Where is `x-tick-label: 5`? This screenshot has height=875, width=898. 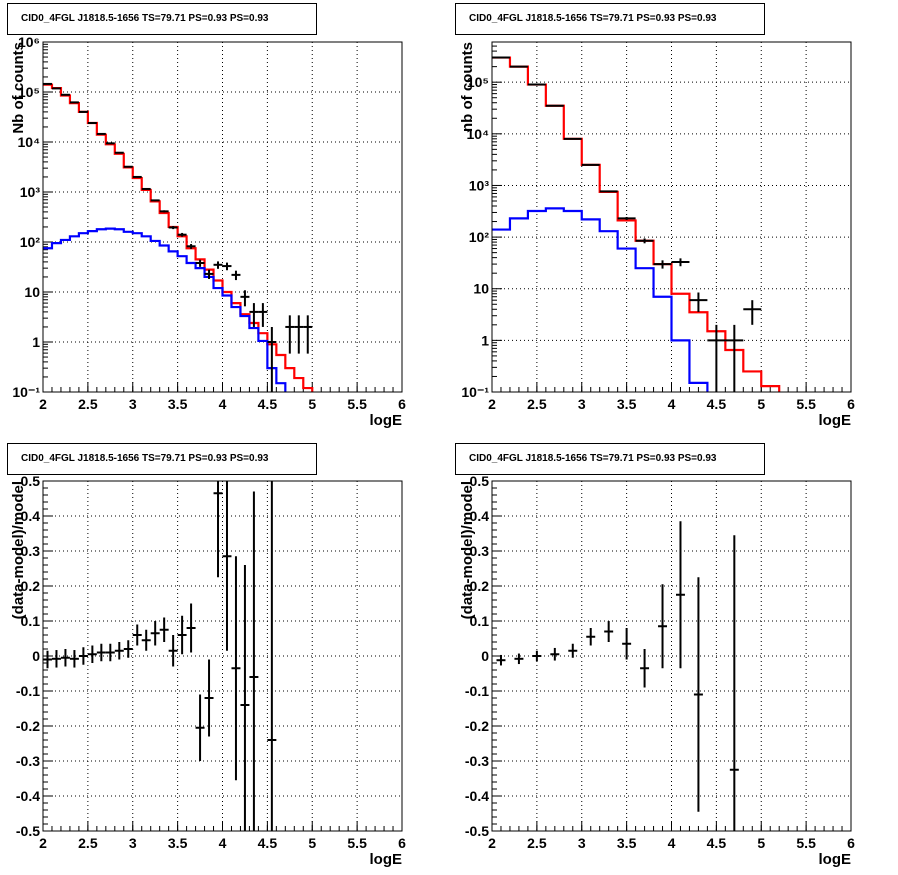 x-tick-label: 5 is located at coordinates (312, 843).